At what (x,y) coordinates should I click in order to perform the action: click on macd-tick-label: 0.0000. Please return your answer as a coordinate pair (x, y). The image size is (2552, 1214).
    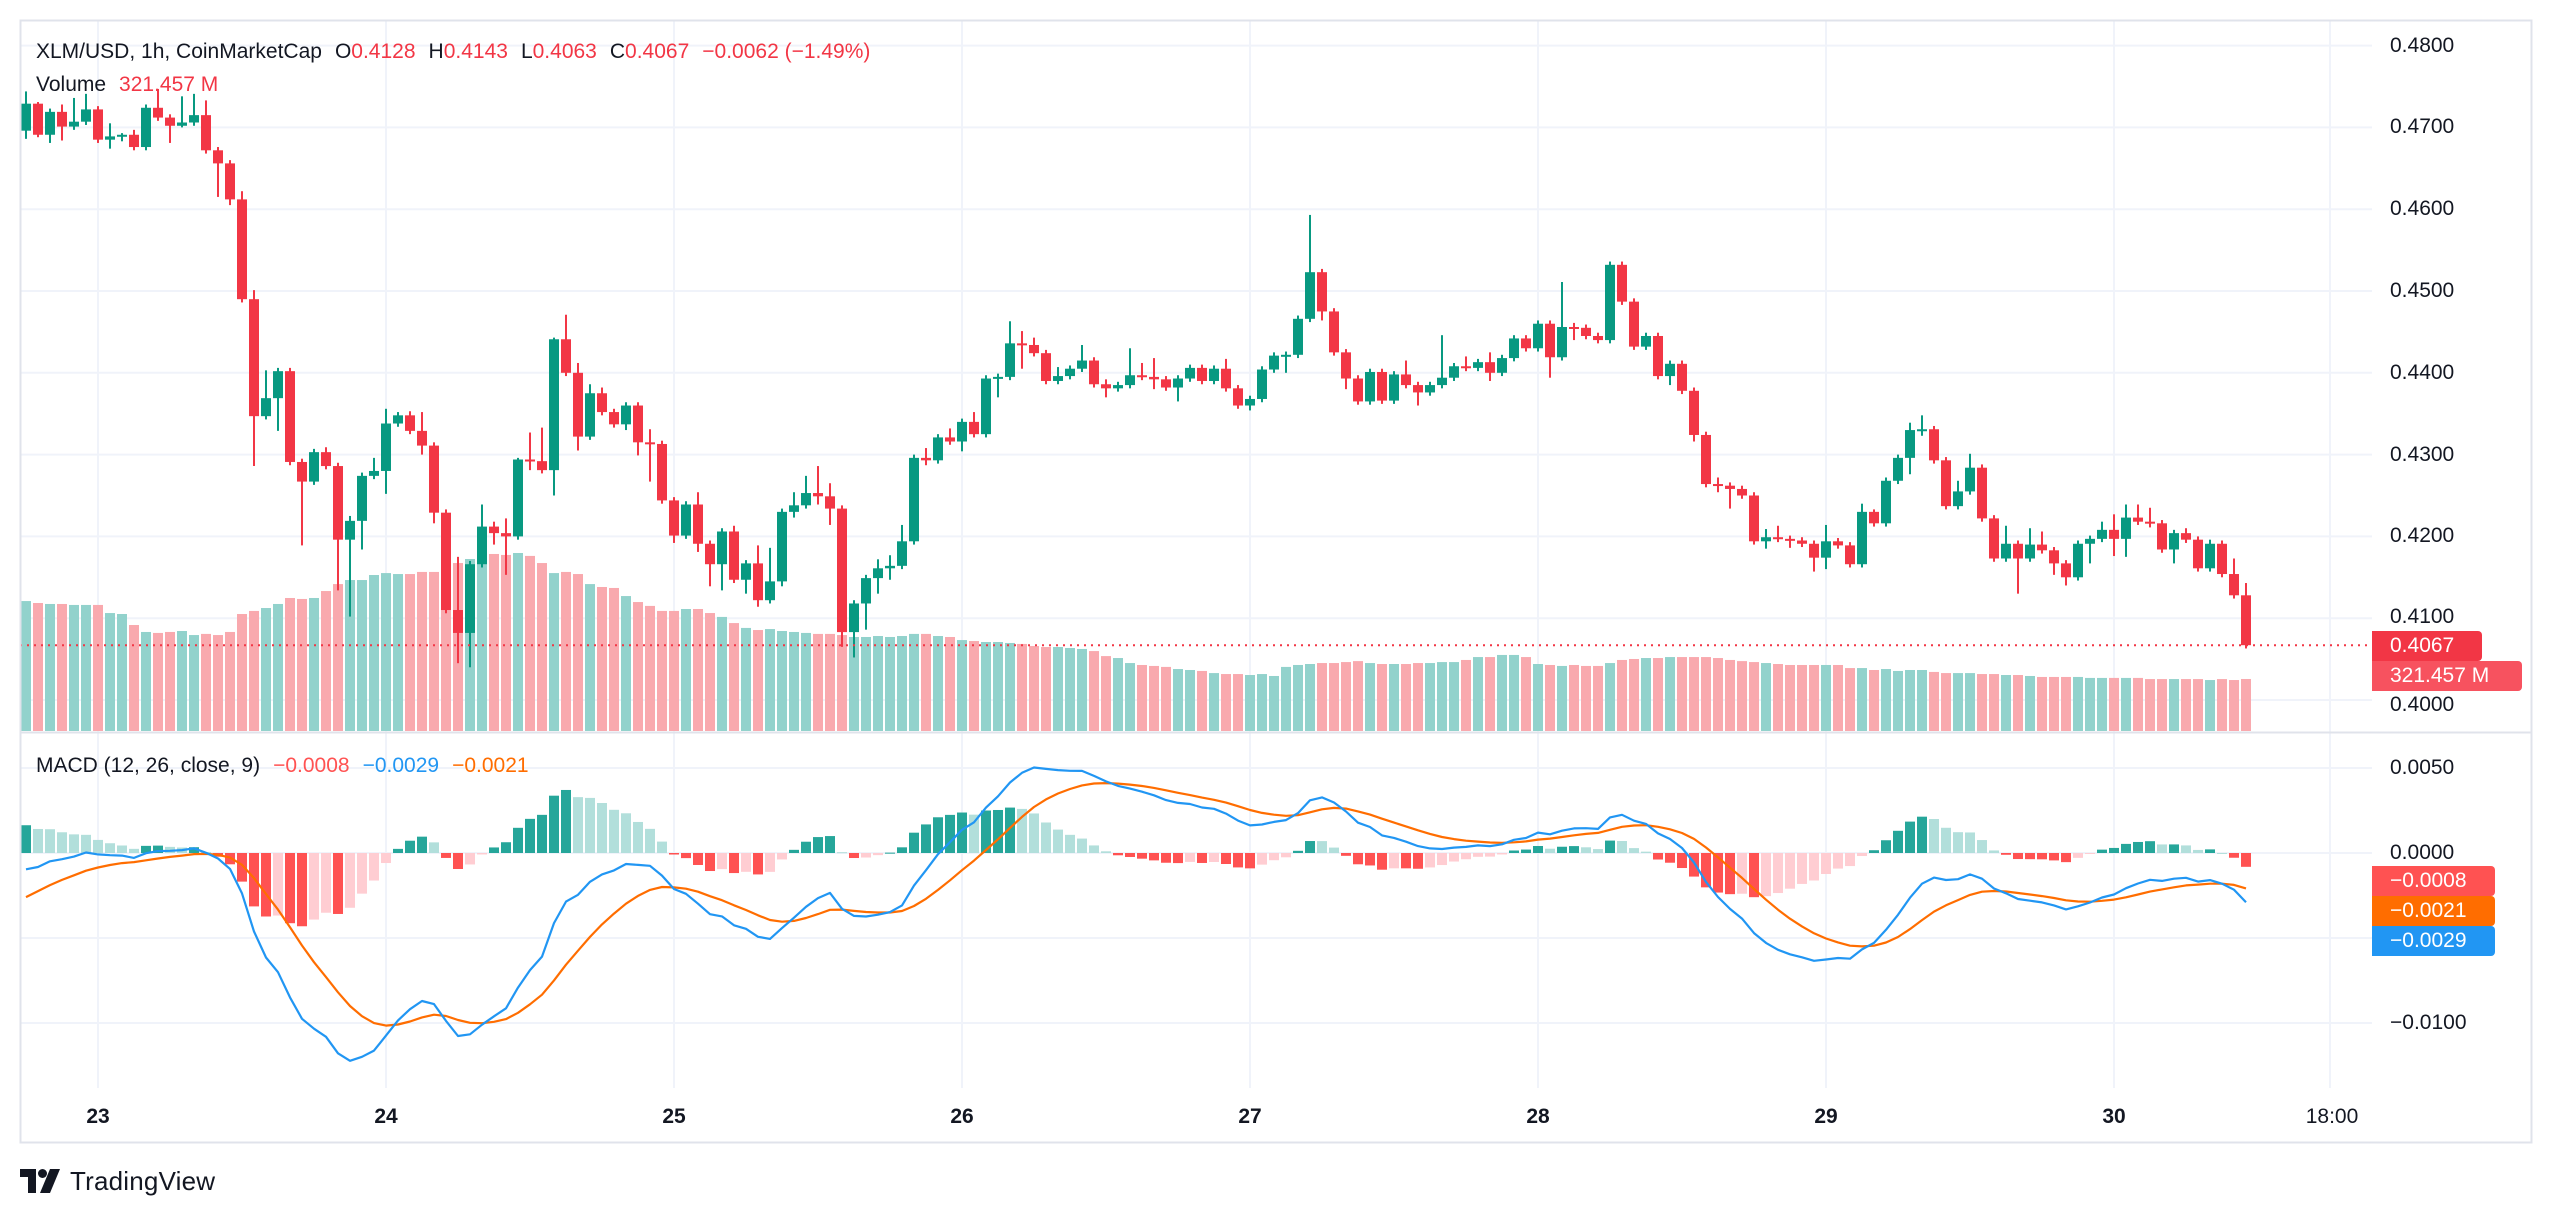
    Looking at the image, I should click on (2422, 852).